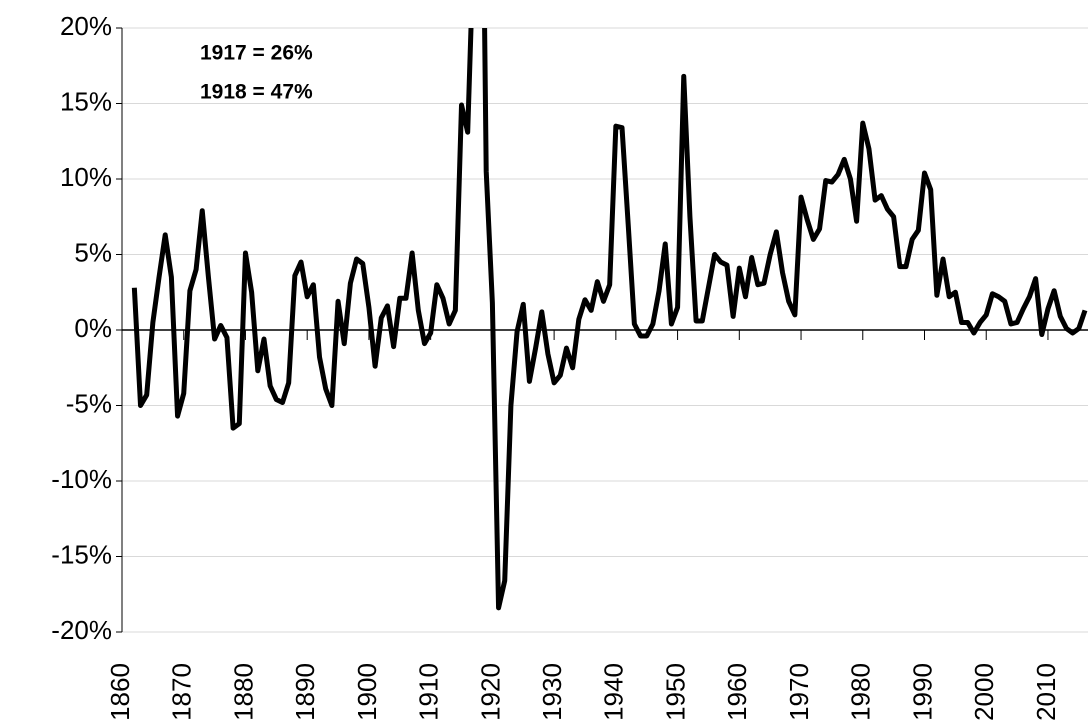  Describe the element at coordinates (256, 53) in the screenshot. I see `annotation: 1917 = 26%` at that location.